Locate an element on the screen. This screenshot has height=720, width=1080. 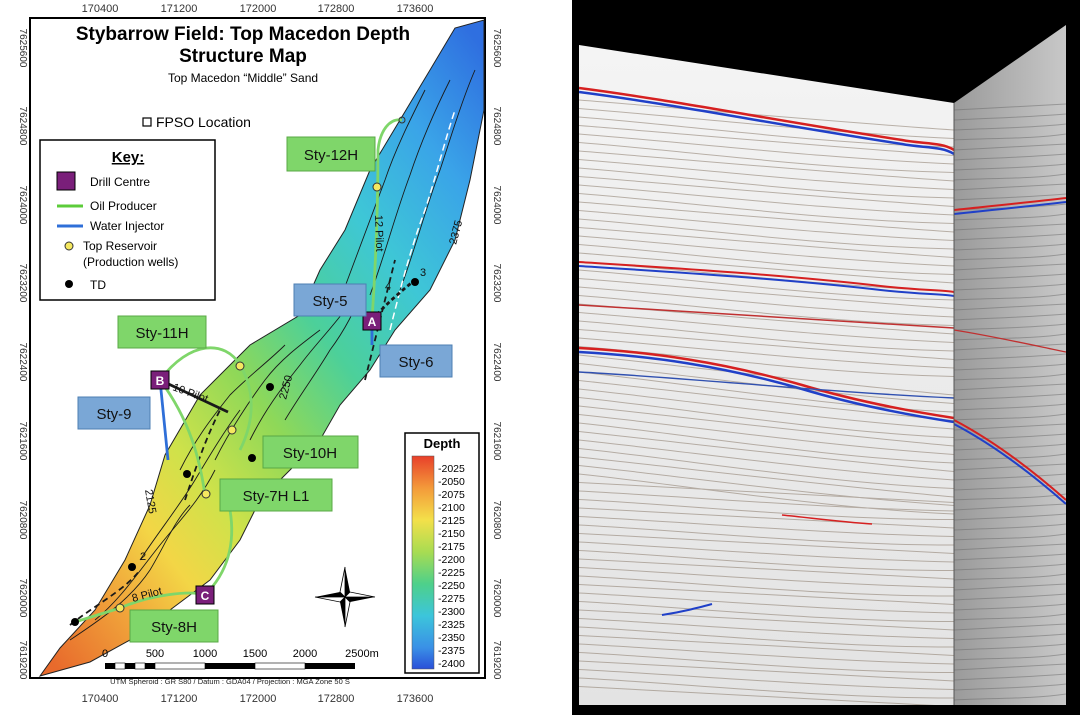
y-tick-label: 7623200 is located at coordinates (22, 283).